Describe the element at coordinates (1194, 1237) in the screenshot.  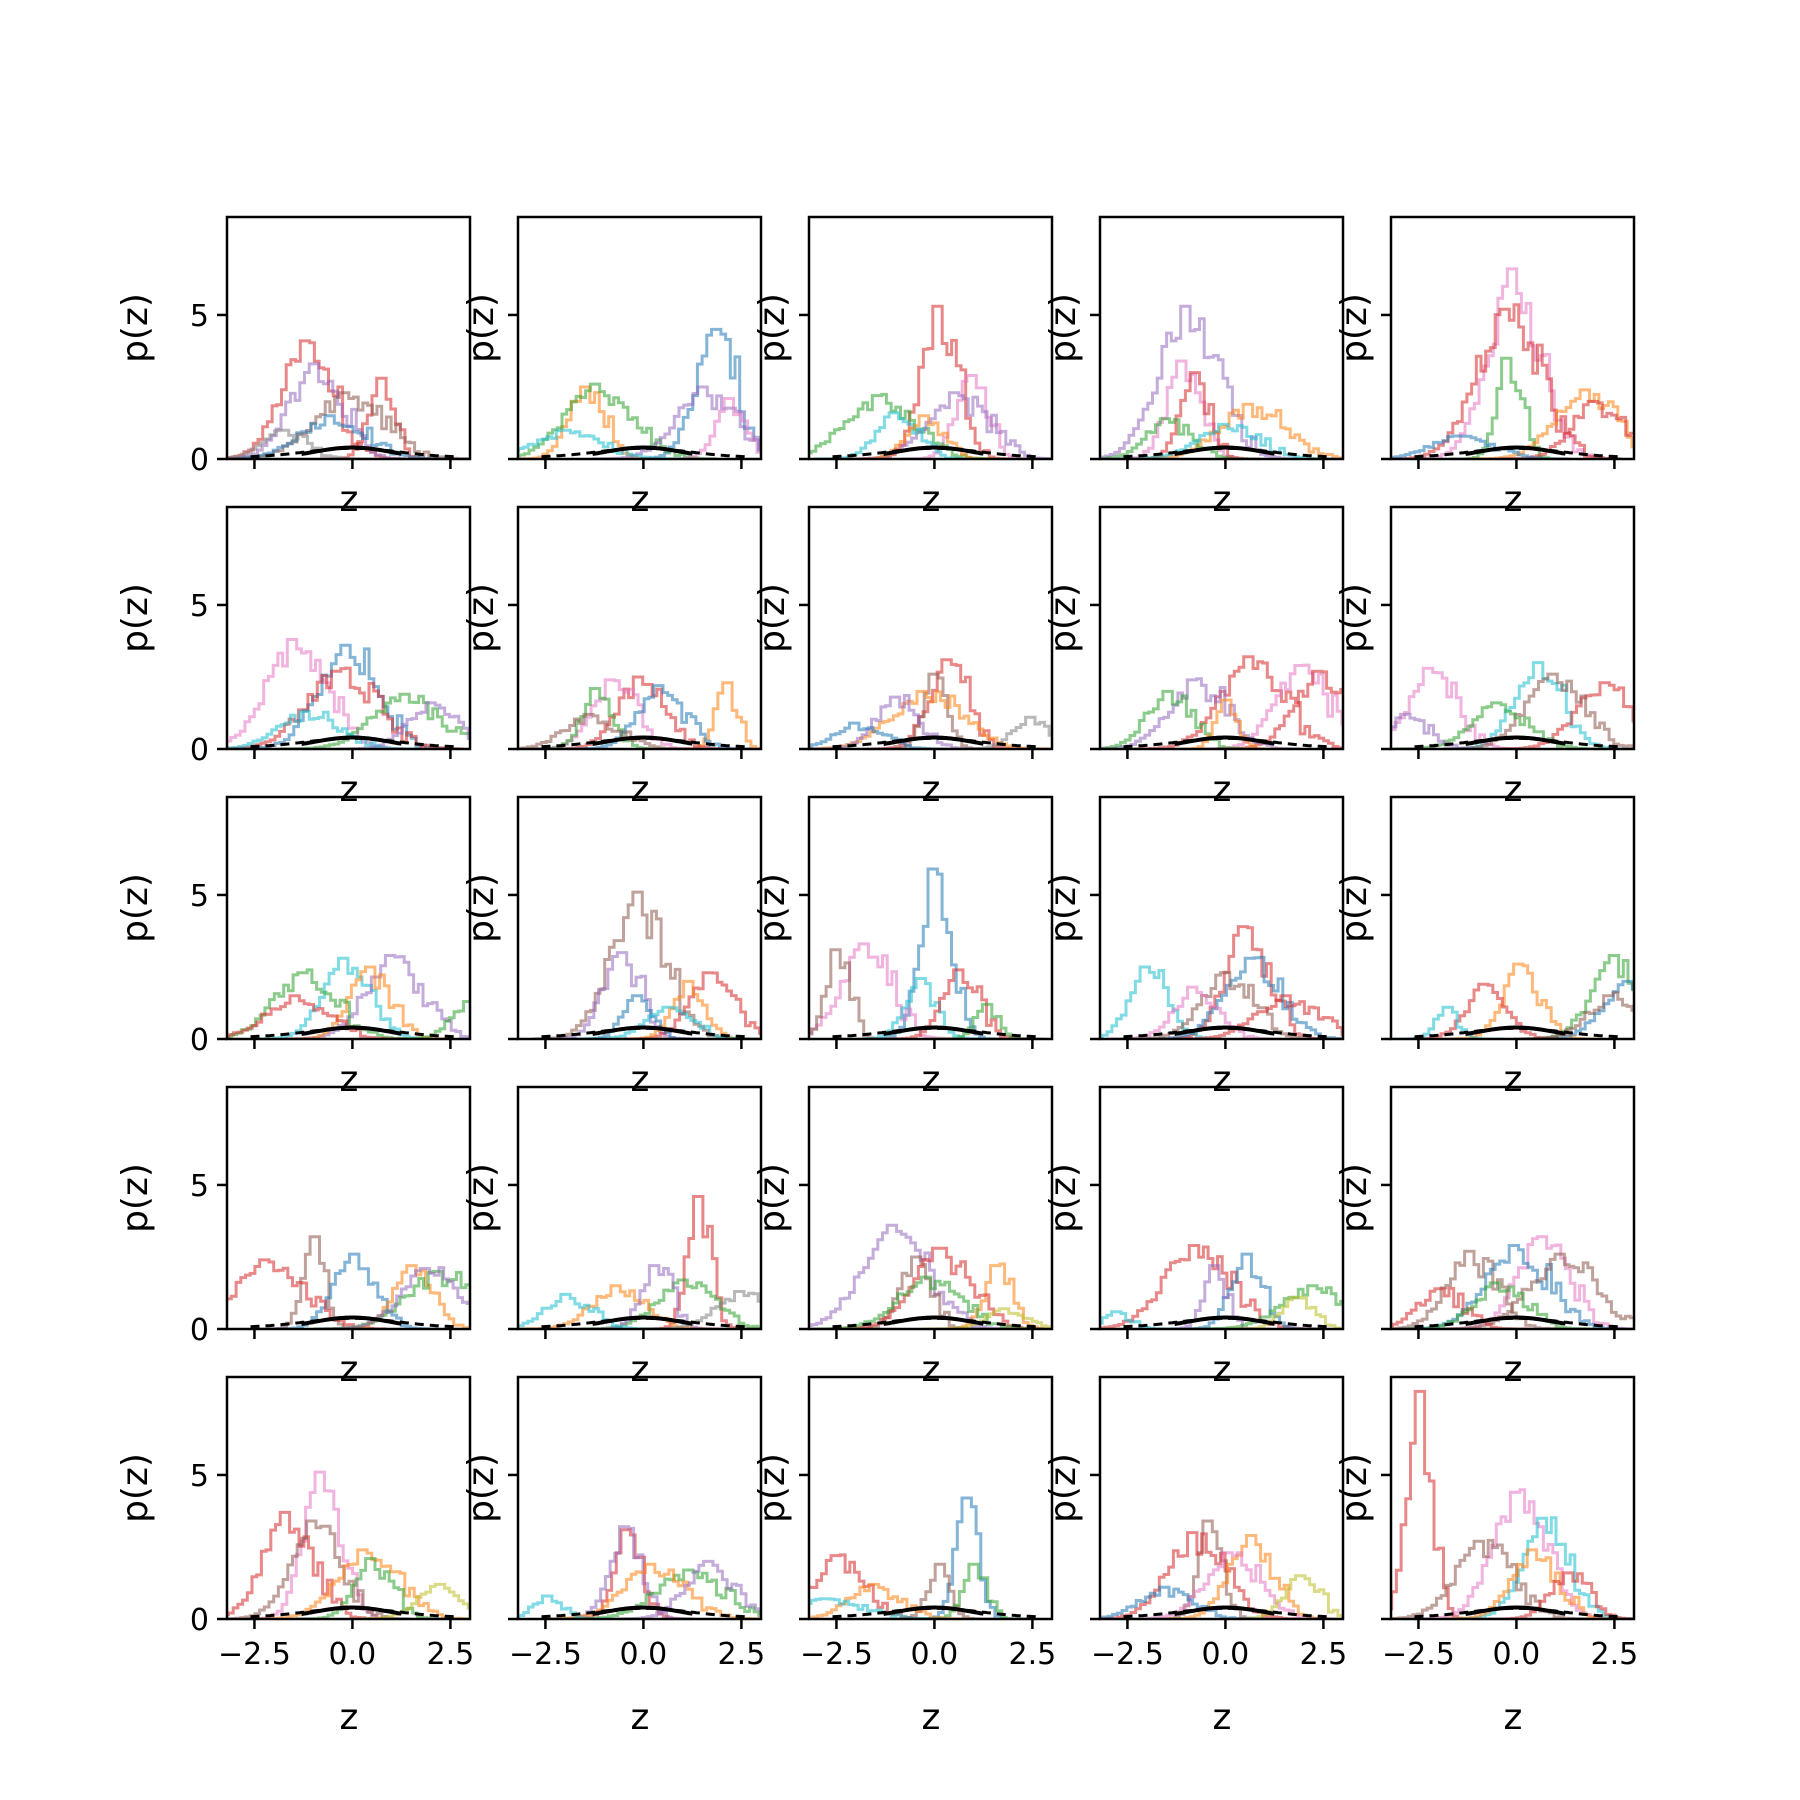
I see `subplot-4-4: p(z) z` at that location.